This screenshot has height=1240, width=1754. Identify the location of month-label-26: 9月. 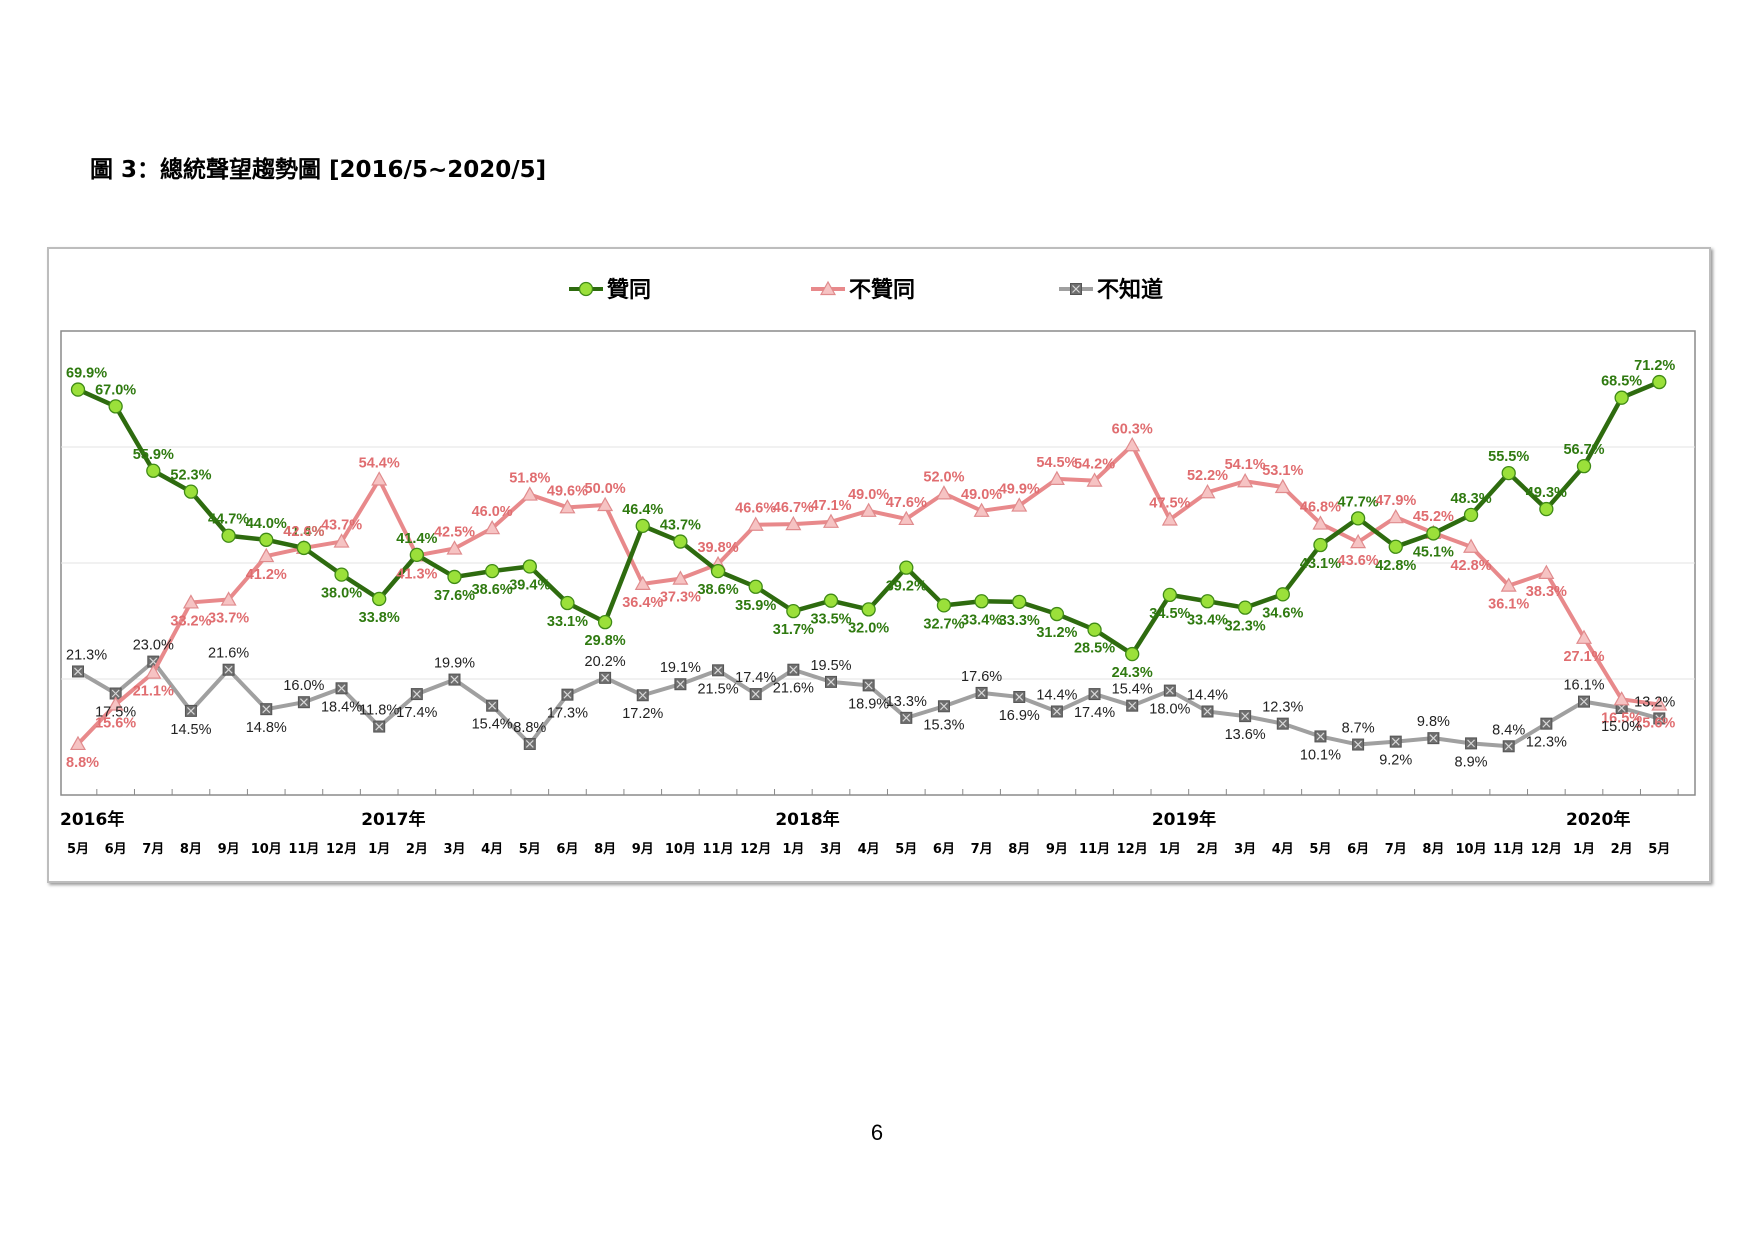
(1057, 849).